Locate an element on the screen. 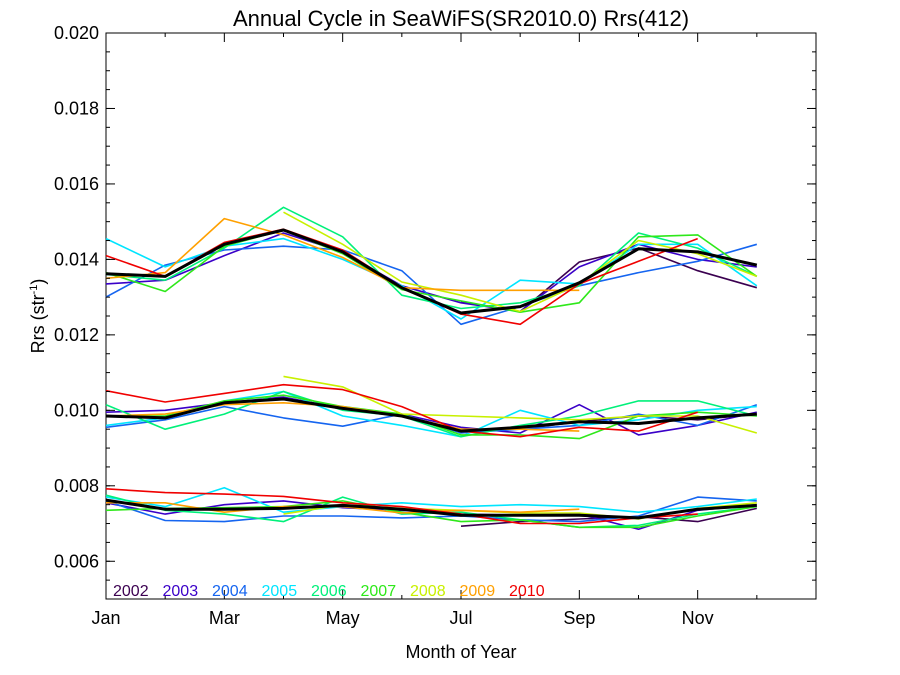 The width and height of the screenshot is (900, 675). legend-item-2007: 2007 is located at coordinates (379, 591).